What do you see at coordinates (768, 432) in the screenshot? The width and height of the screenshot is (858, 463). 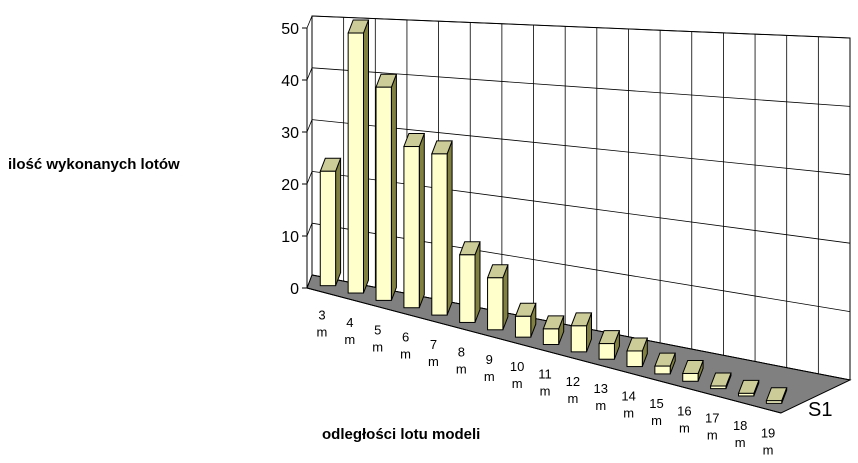 I see `x-tick-label: 19` at bounding box center [768, 432].